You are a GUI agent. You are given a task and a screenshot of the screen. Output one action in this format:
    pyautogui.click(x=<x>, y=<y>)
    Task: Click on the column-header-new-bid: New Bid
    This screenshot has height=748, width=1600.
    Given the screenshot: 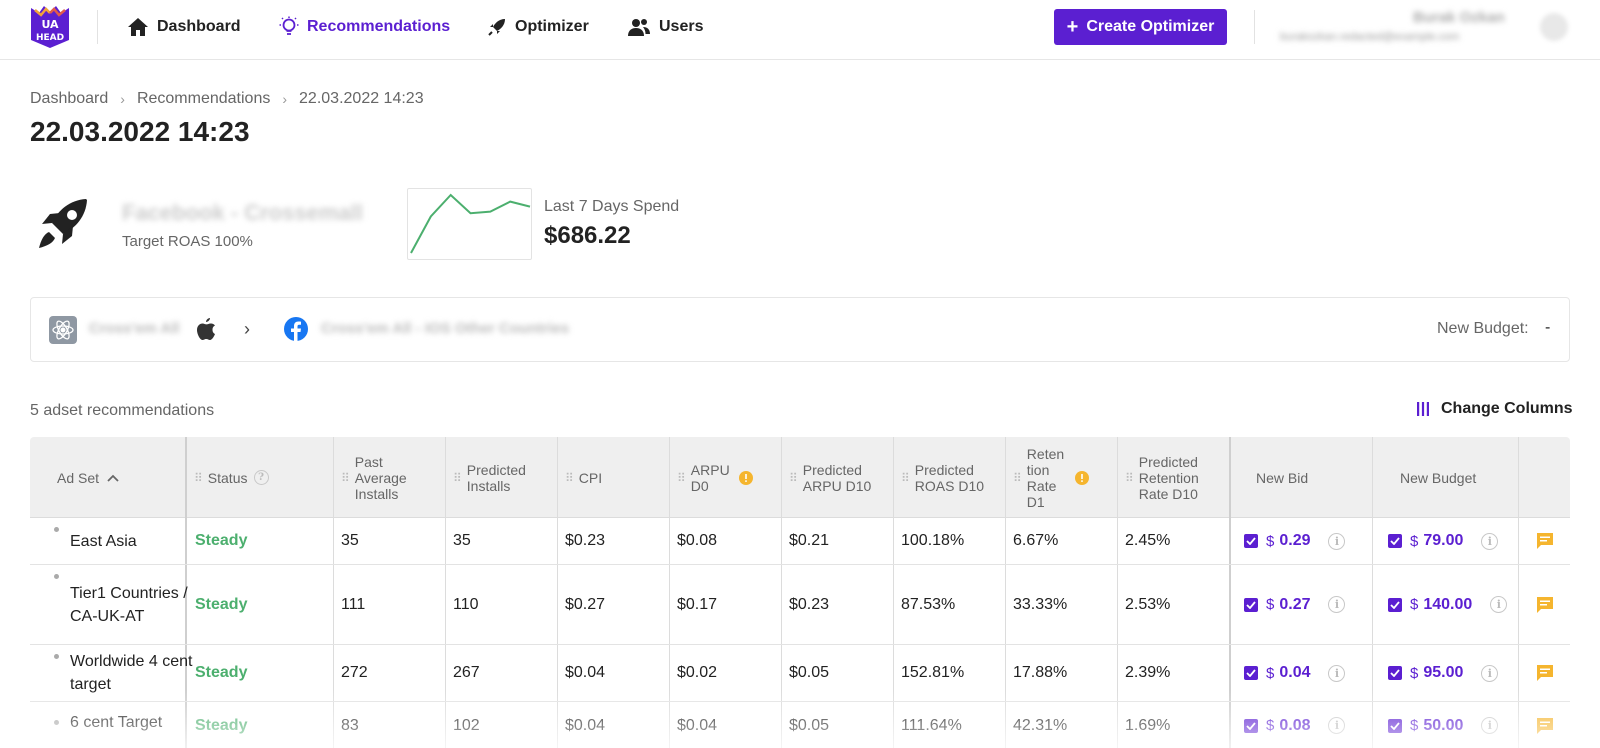 What is the action you would take?
    pyautogui.click(x=1311, y=477)
    